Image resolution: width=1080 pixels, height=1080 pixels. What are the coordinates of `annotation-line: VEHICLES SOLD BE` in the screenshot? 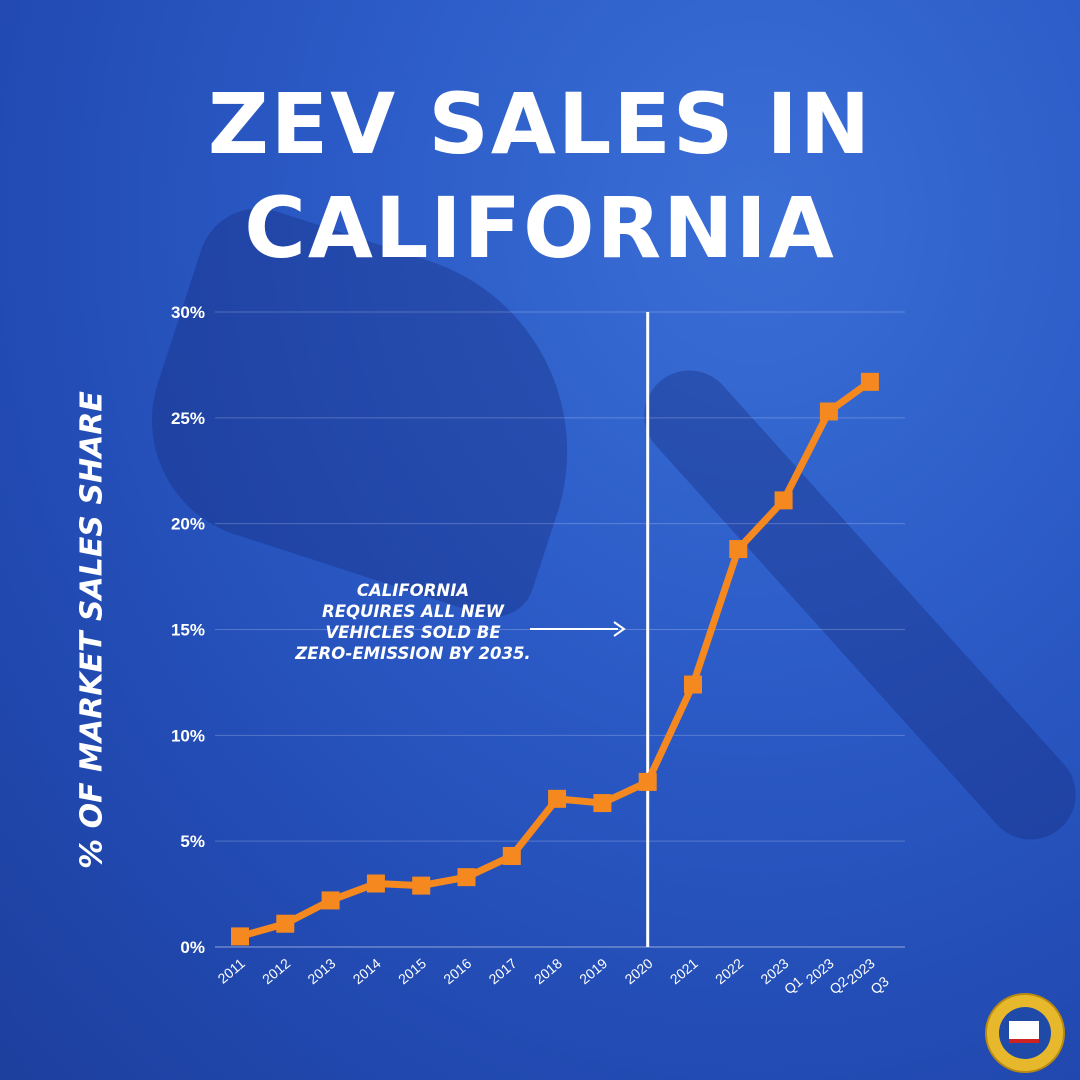 It's located at (413, 632).